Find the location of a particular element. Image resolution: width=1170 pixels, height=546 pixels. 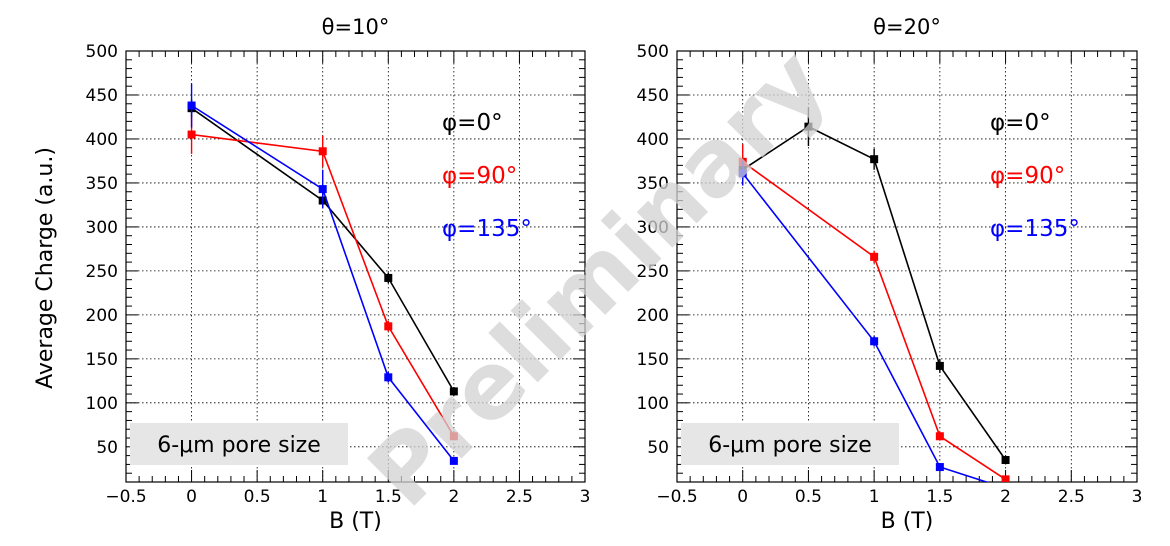

panel-title: θ=10° is located at coordinates (356, 27).